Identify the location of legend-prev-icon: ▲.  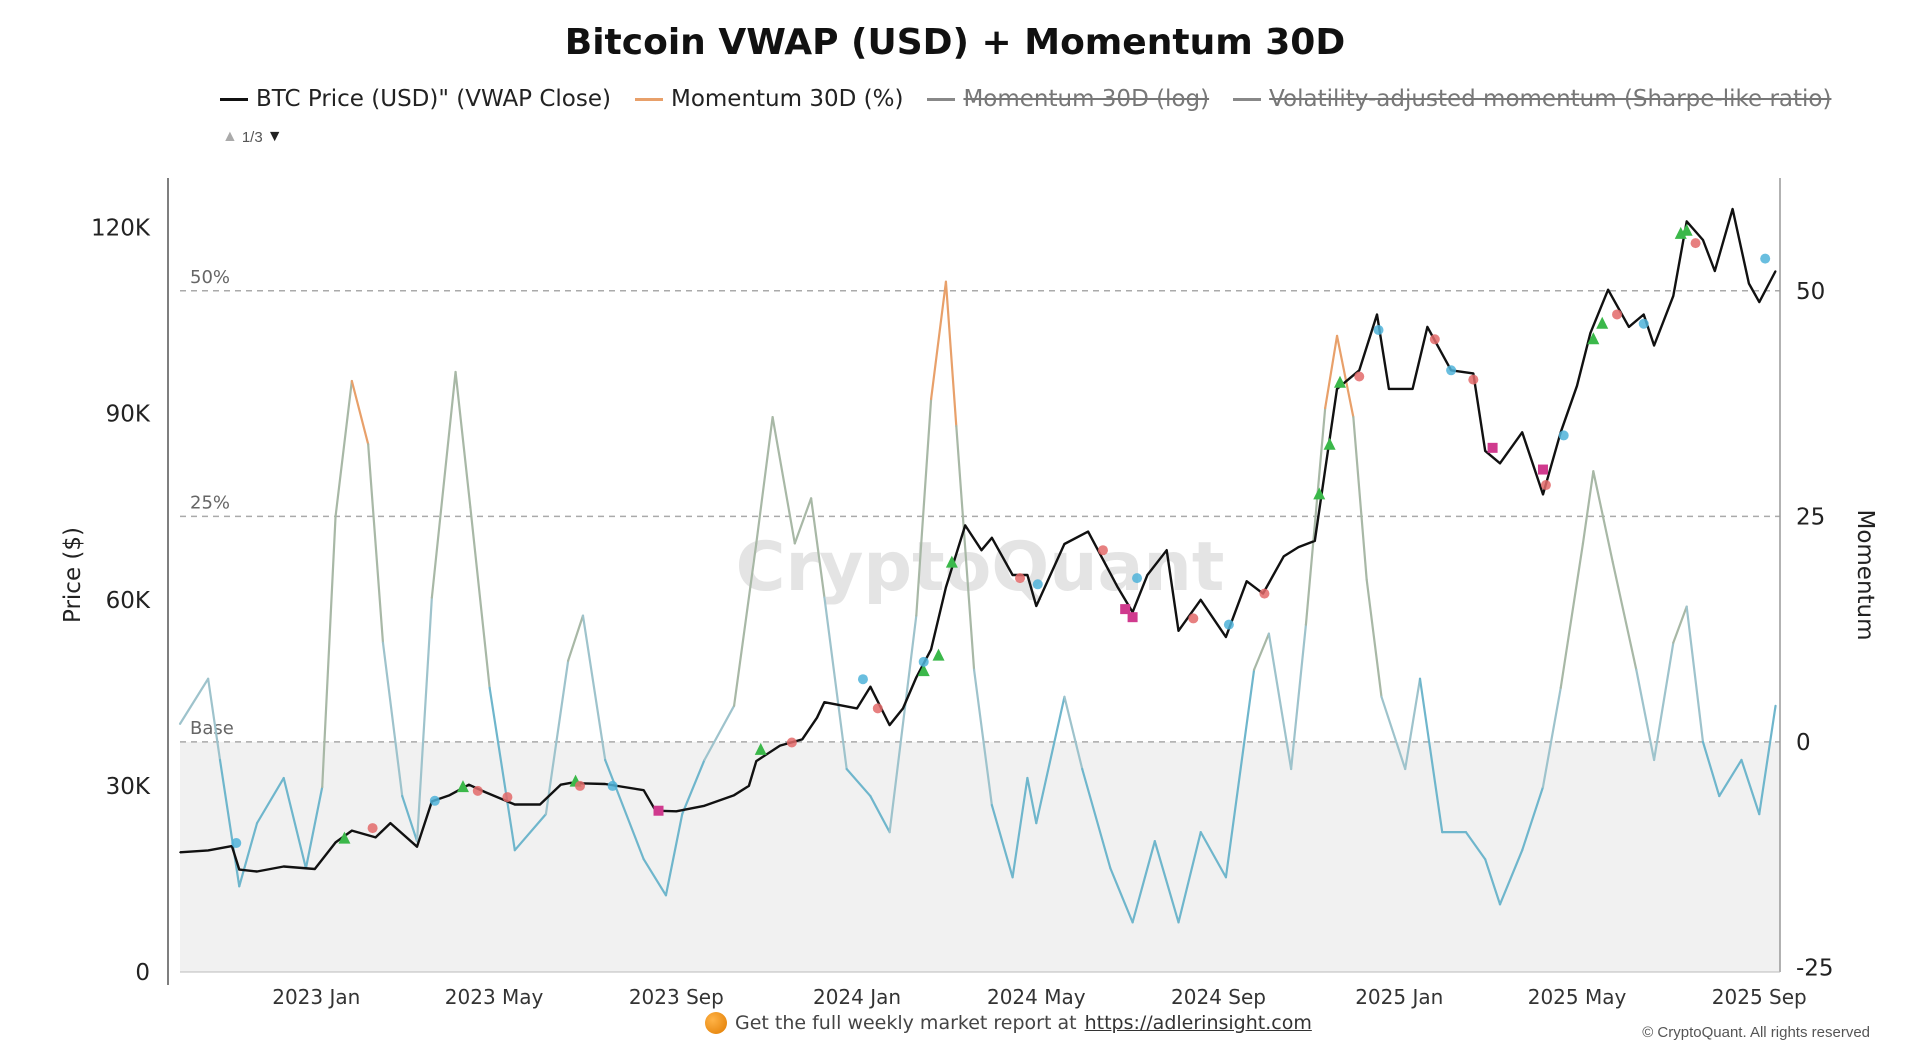
(230, 136).